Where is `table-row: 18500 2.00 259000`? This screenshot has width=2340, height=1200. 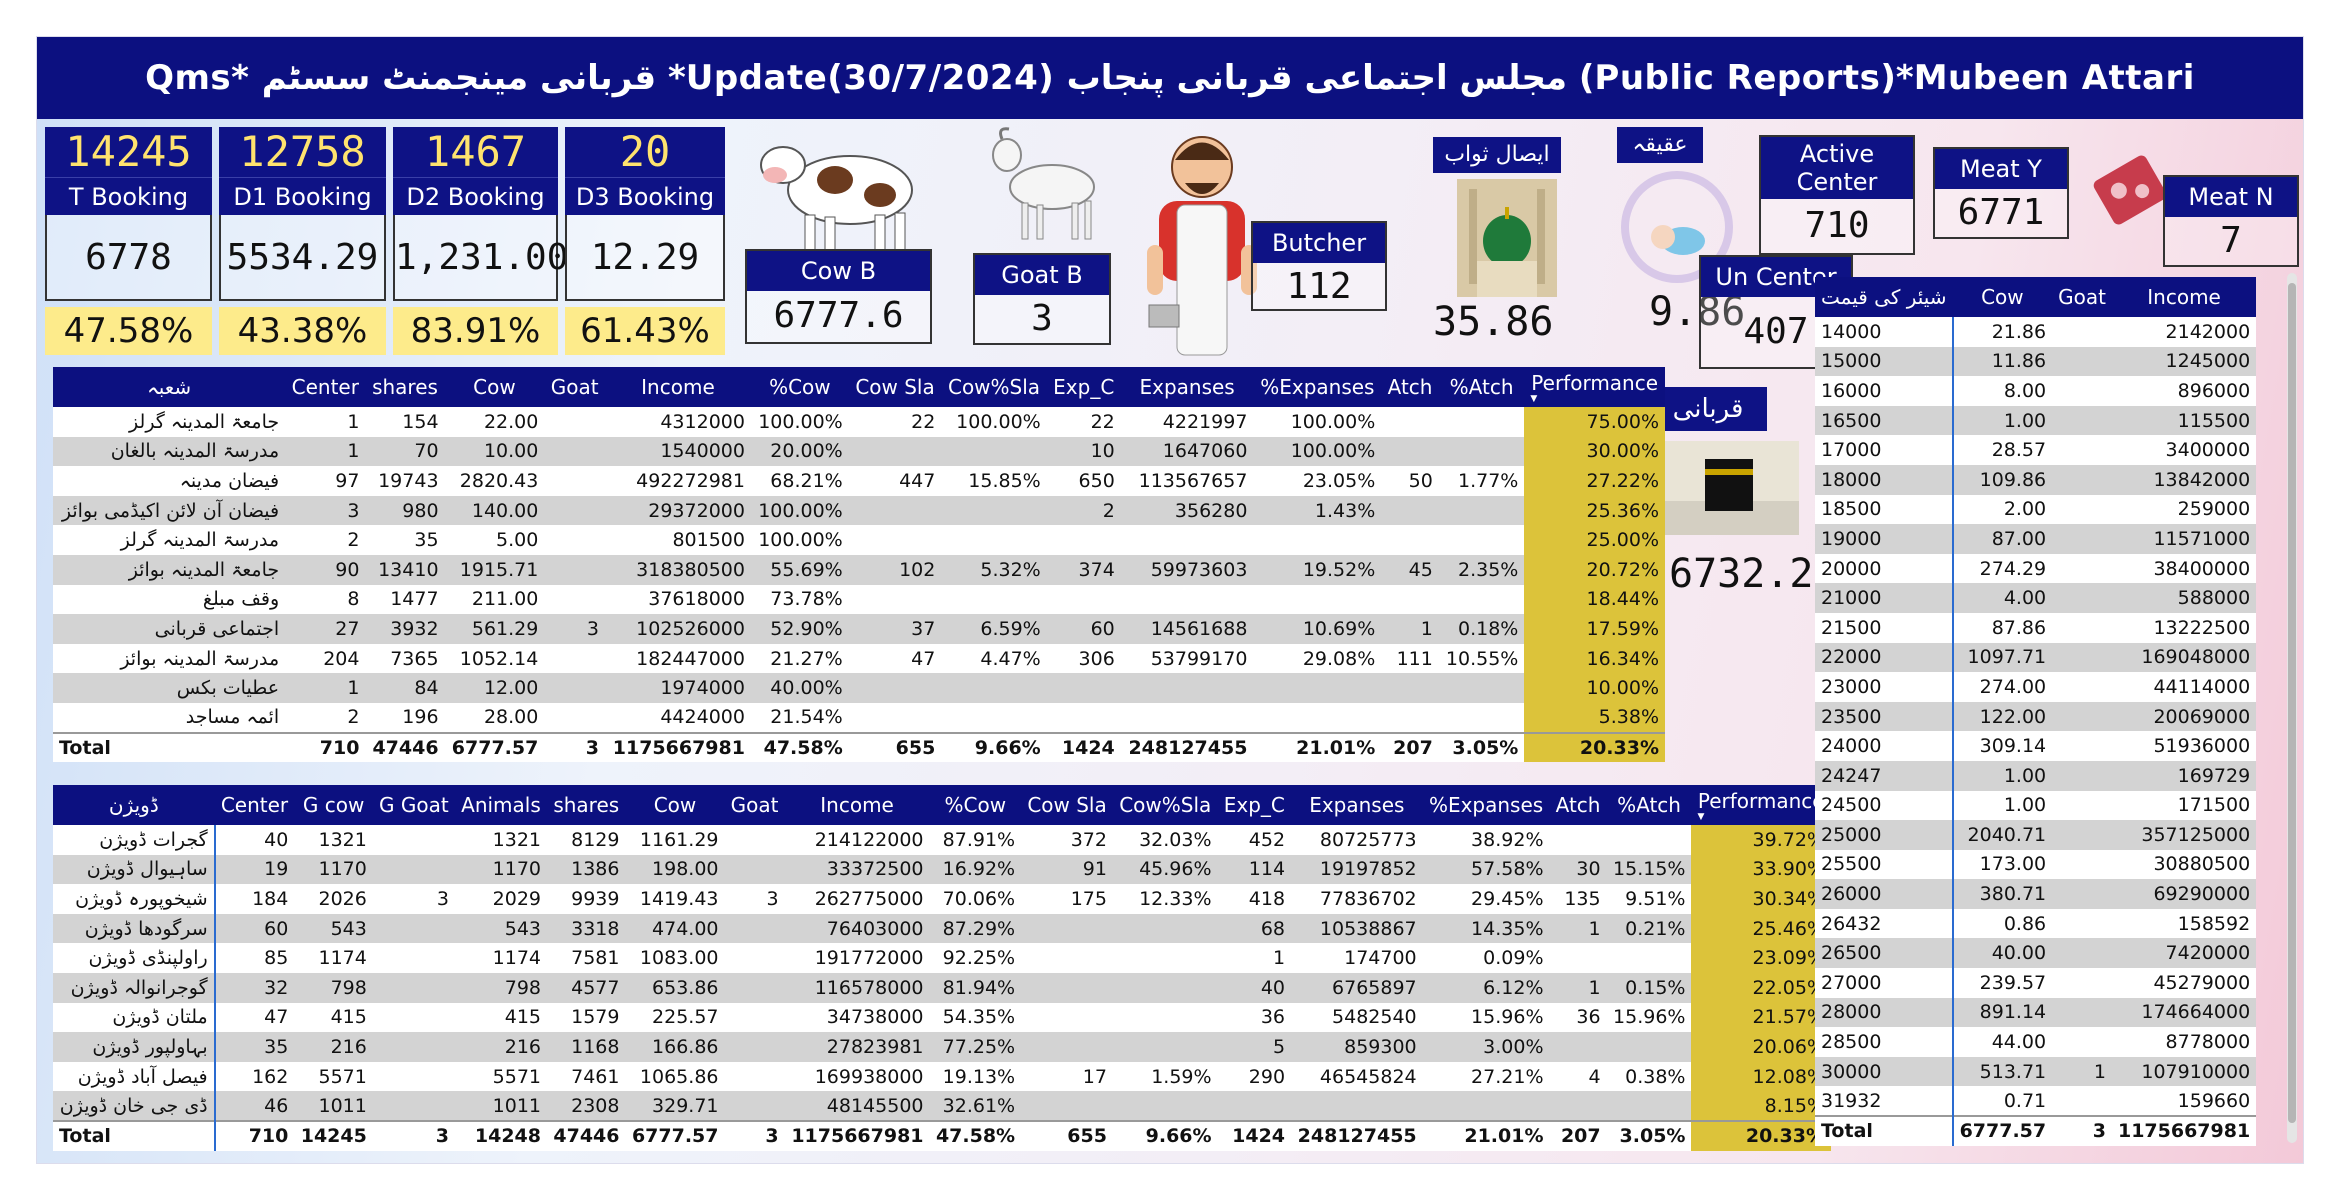
table-row: 18500 2.00 259000 is located at coordinates (2036, 509).